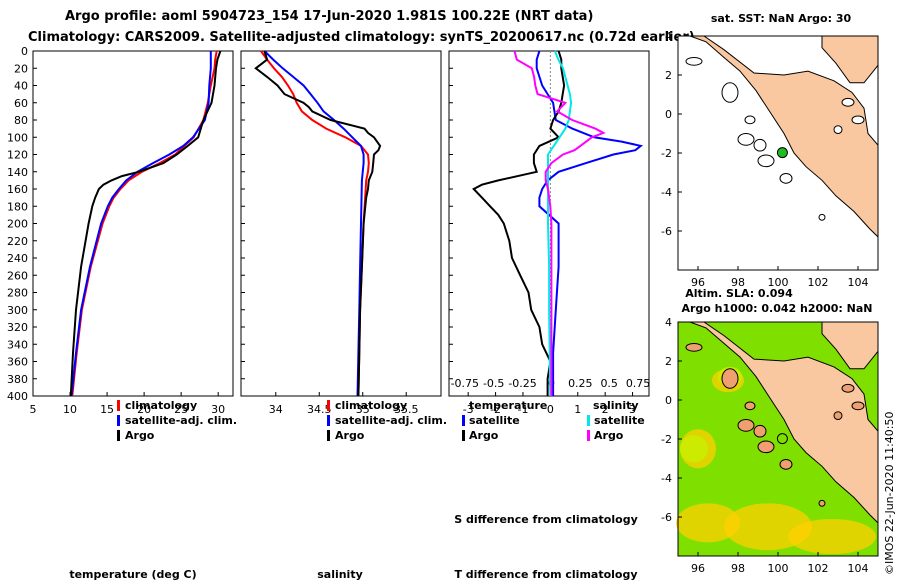 Image resolution: width=900 pixels, height=584 pixels. Describe the element at coordinates (350, 435) in the screenshot. I see `legend-argo: Argo` at that location.